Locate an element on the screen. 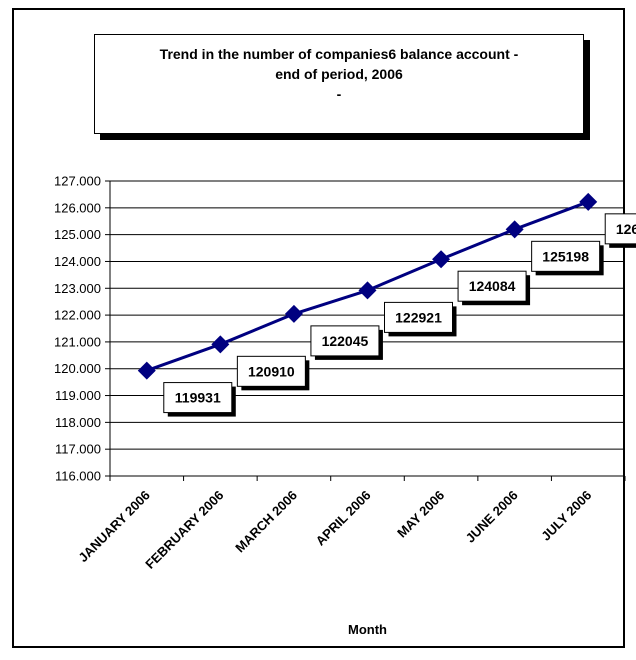 Image resolution: width=636 pixels, height=660 pixels. y-tick-label: 117.000 is located at coordinates (78, 449).